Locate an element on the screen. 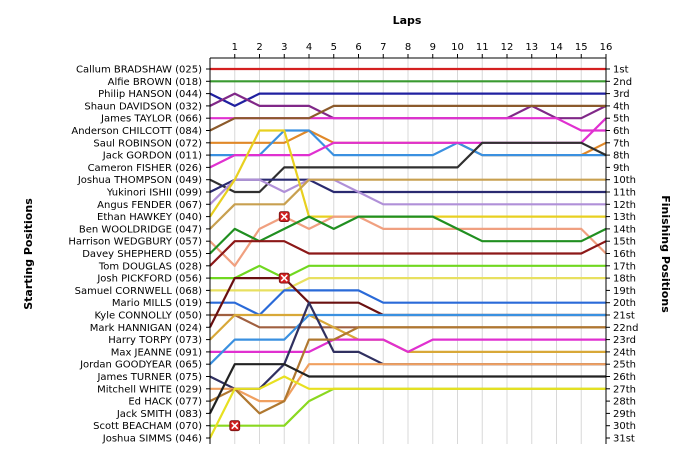 The height and width of the screenshot is (465, 700). finishing-position-label: 25th is located at coordinates (624, 365).